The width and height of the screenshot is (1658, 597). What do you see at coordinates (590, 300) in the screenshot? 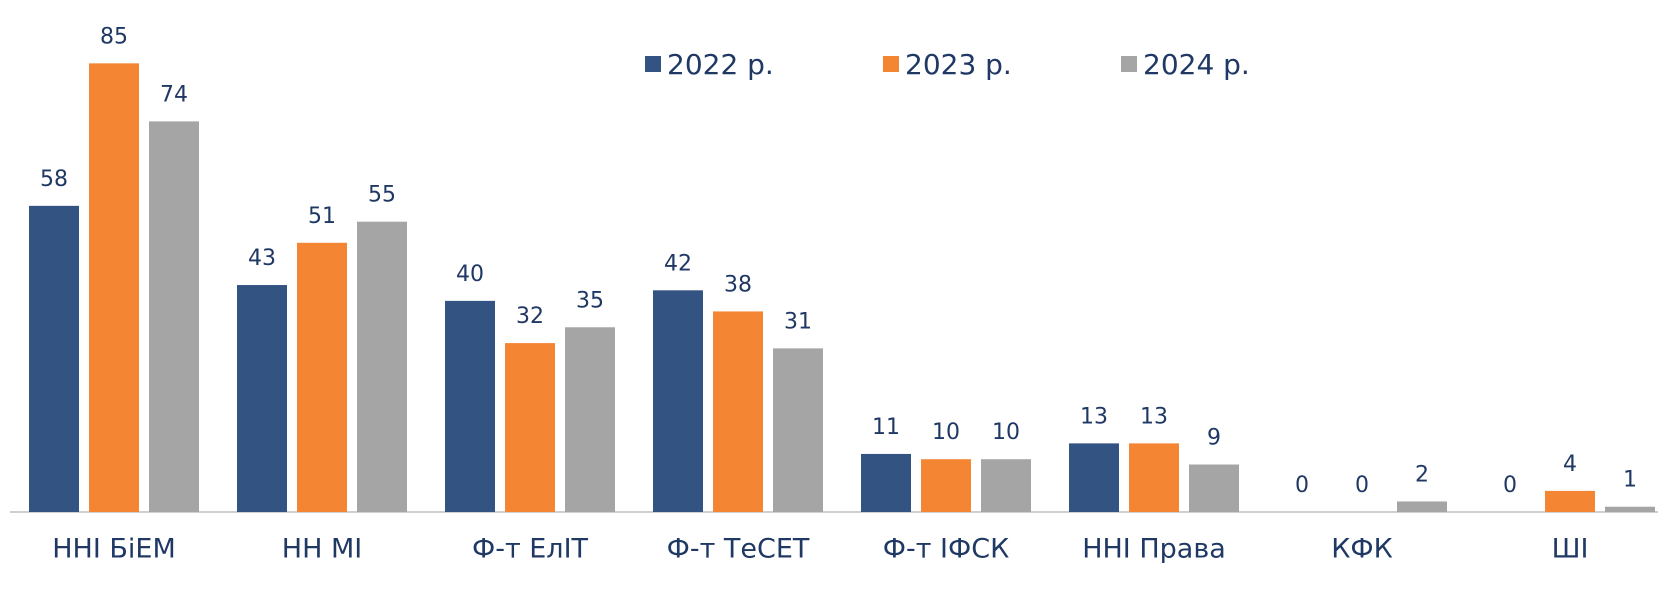
I see `data-label: 35` at bounding box center [590, 300].